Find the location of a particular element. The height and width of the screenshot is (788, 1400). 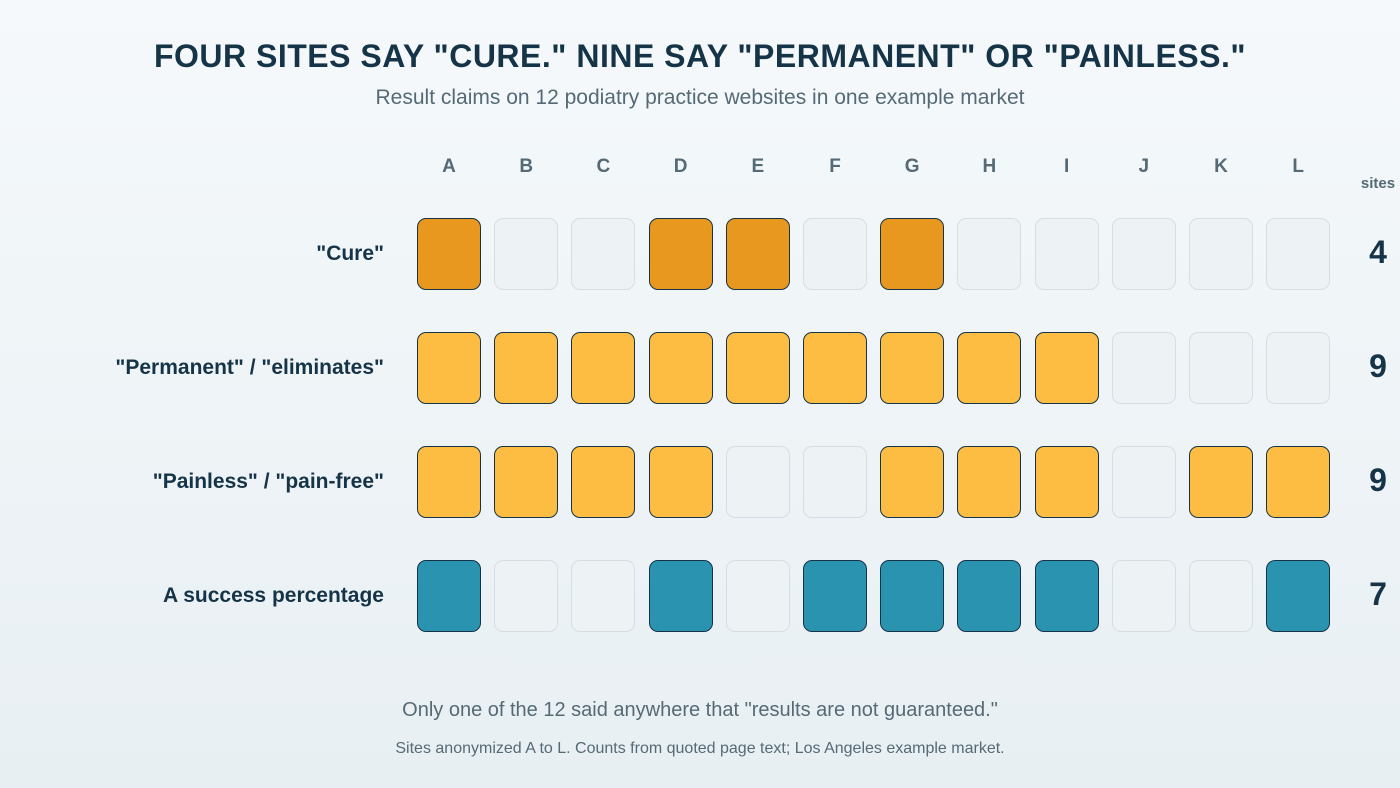

row-label: A success percentage is located at coordinates (273, 595).